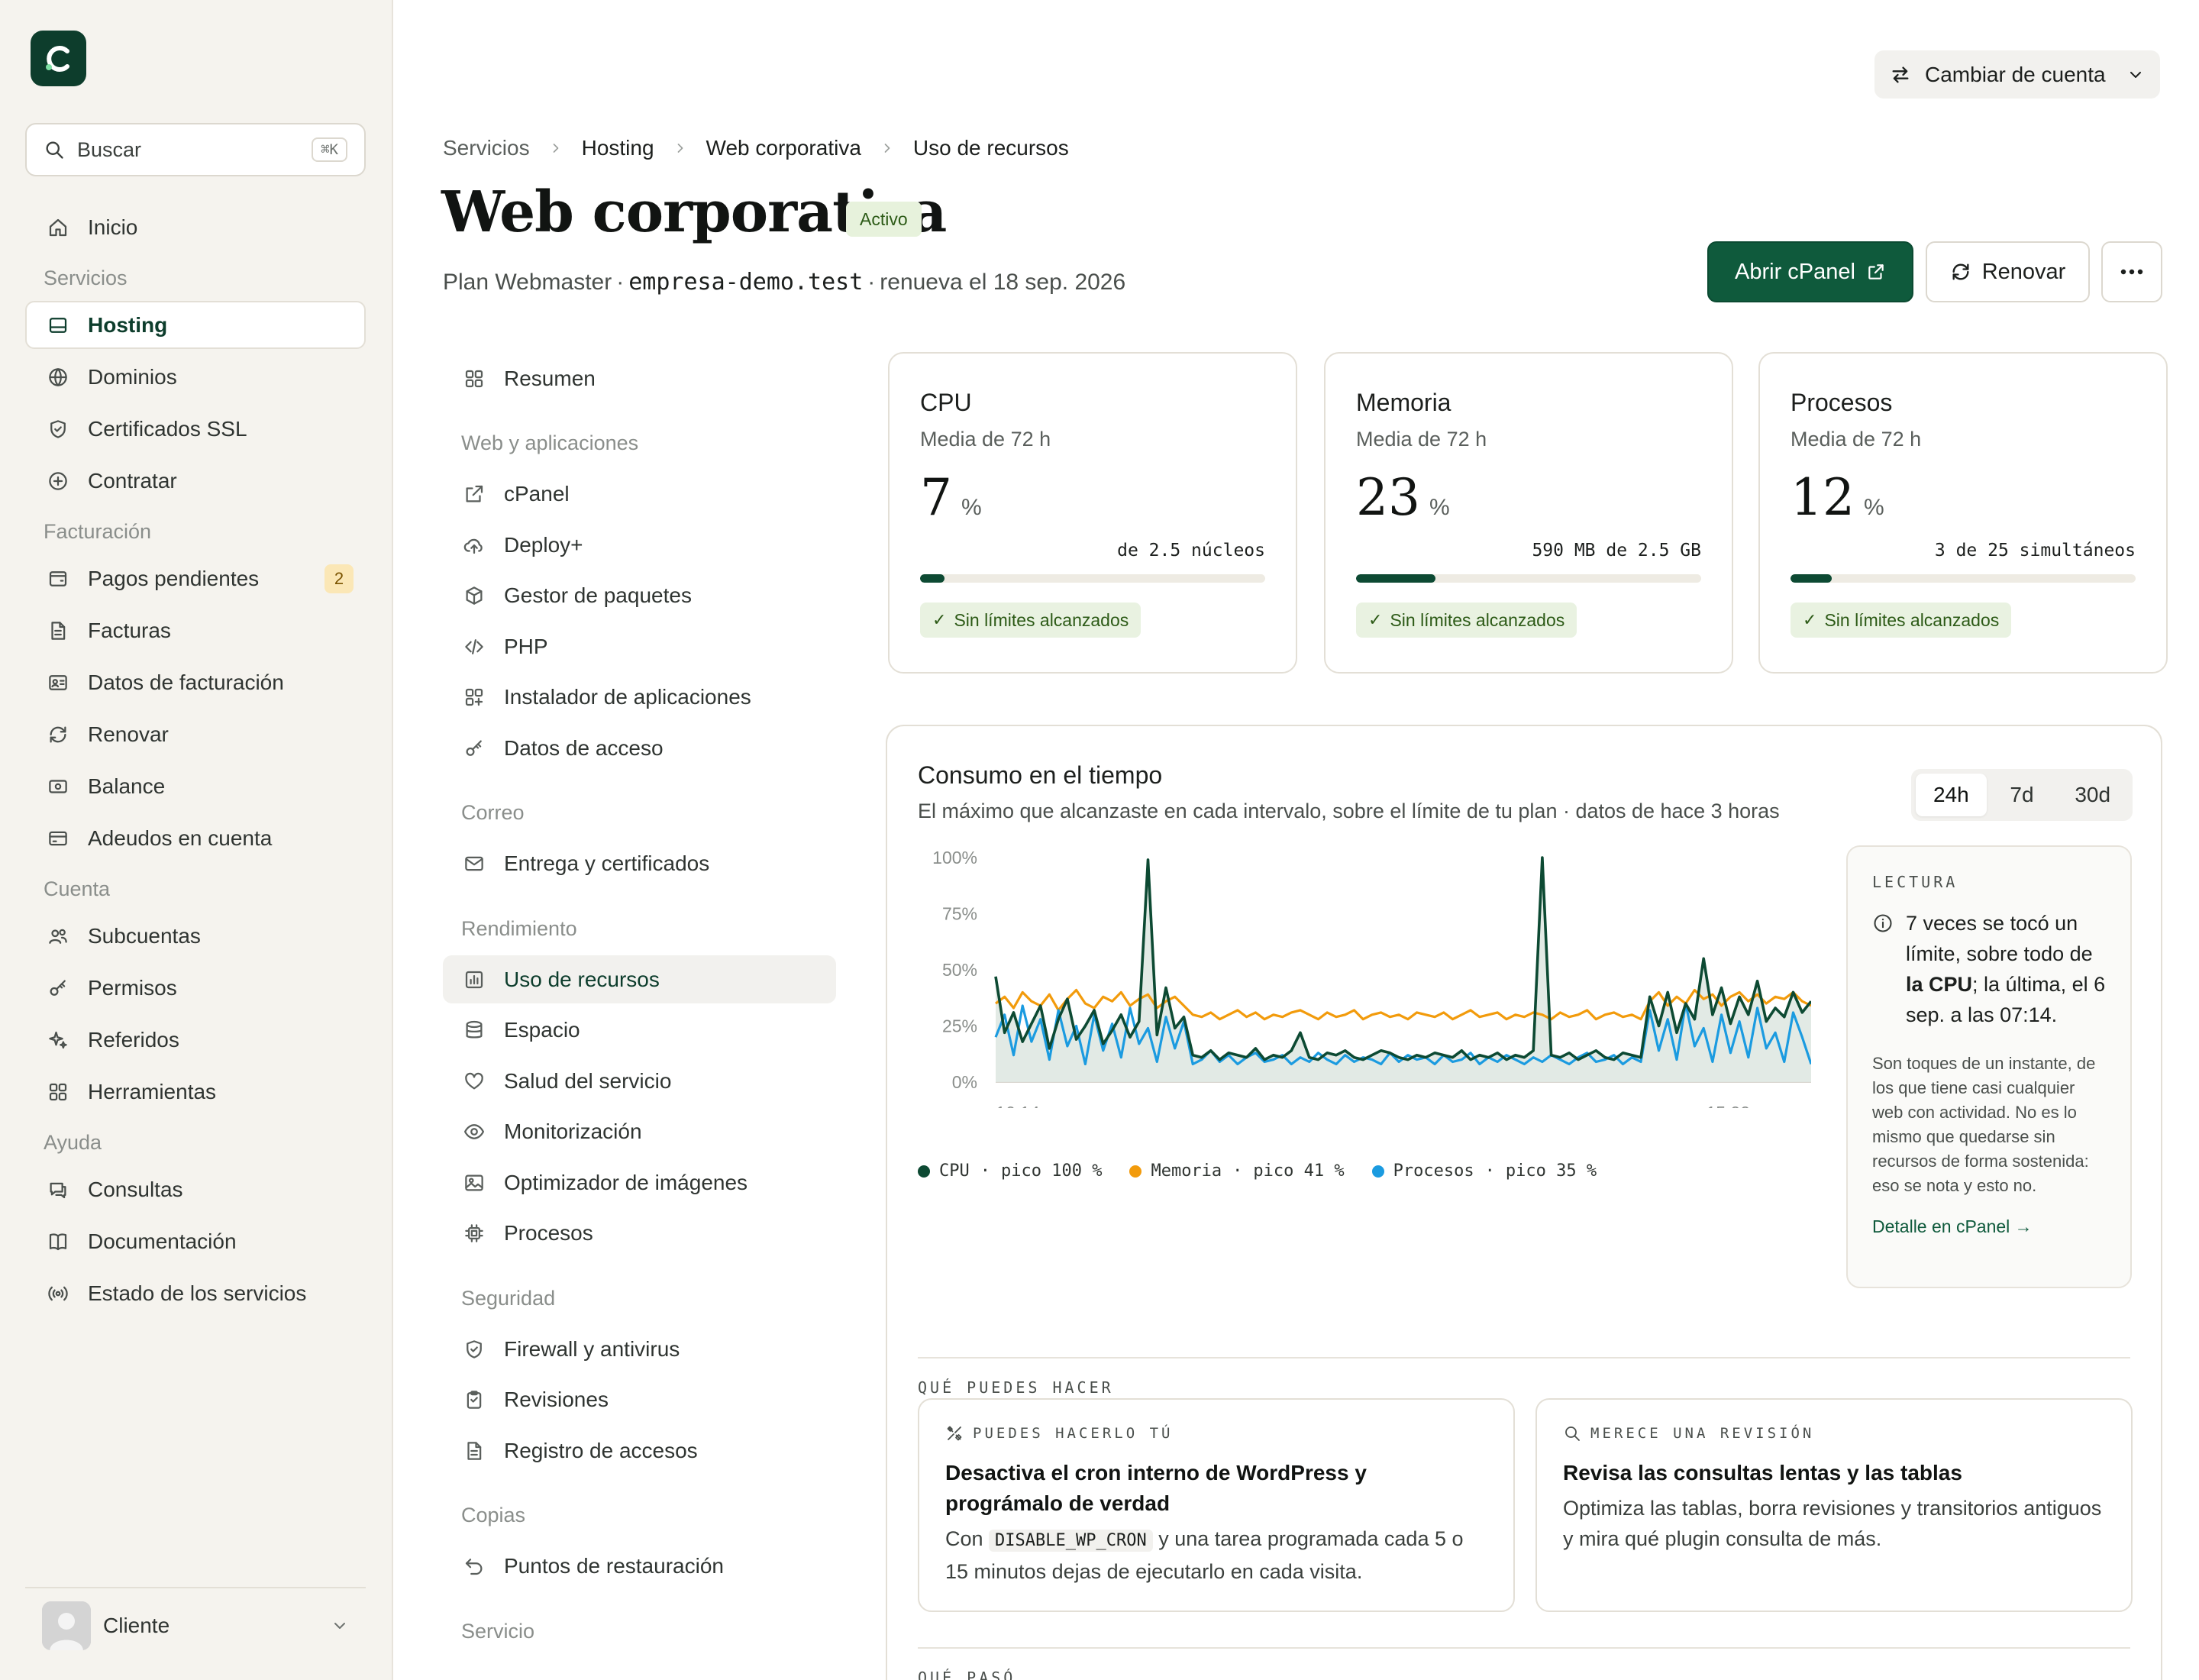 The image size is (2199, 1680). Describe the element at coordinates (639, 1081) in the screenshot. I see `subnav-item-salud-del-servicio: Salud del servicio` at that location.